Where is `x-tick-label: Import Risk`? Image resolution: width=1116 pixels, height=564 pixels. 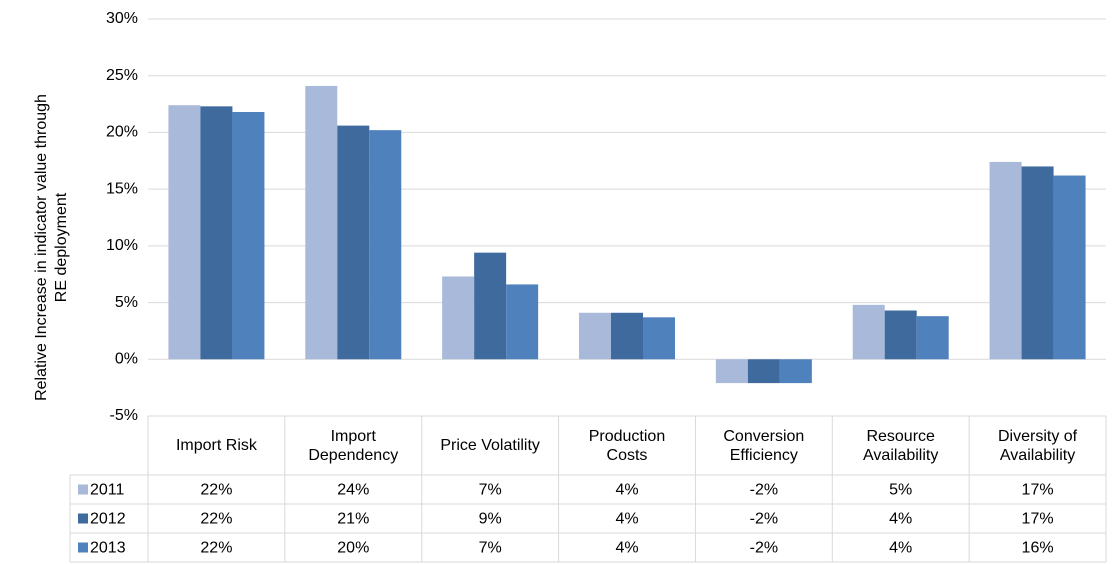
x-tick-label: Import Risk is located at coordinates (216, 445).